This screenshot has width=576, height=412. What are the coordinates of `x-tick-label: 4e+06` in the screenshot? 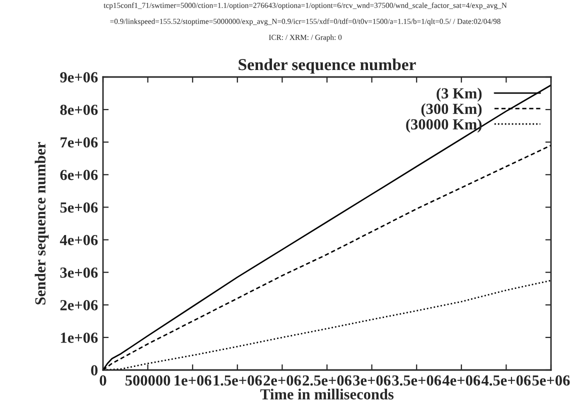 It's located at (461, 380).